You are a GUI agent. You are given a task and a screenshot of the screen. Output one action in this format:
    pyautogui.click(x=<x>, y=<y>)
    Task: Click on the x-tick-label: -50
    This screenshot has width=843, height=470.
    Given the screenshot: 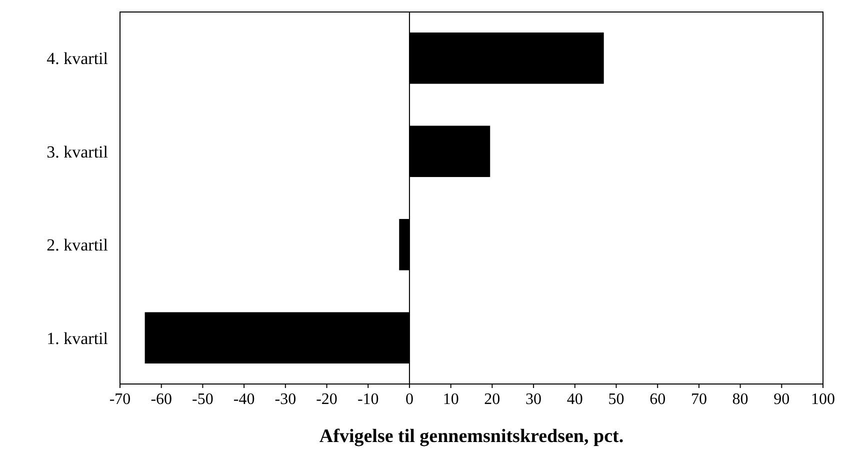 What is the action you would take?
    pyautogui.click(x=203, y=399)
    